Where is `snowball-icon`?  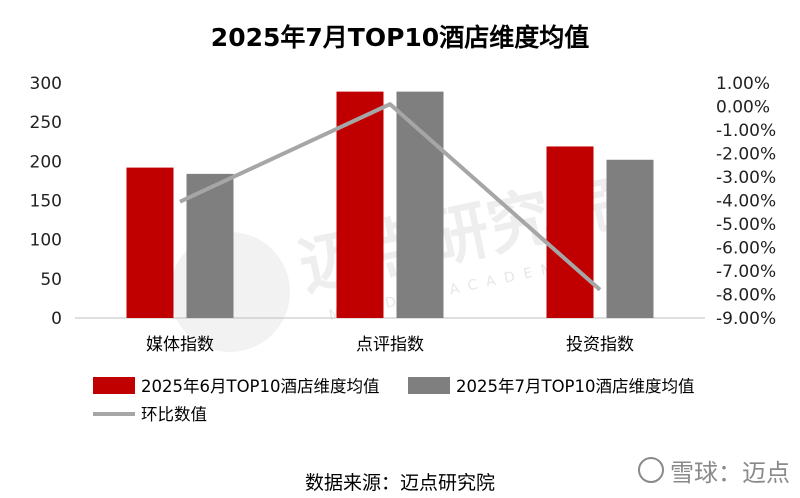
snowball-icon is located at coordinates (651, 470).